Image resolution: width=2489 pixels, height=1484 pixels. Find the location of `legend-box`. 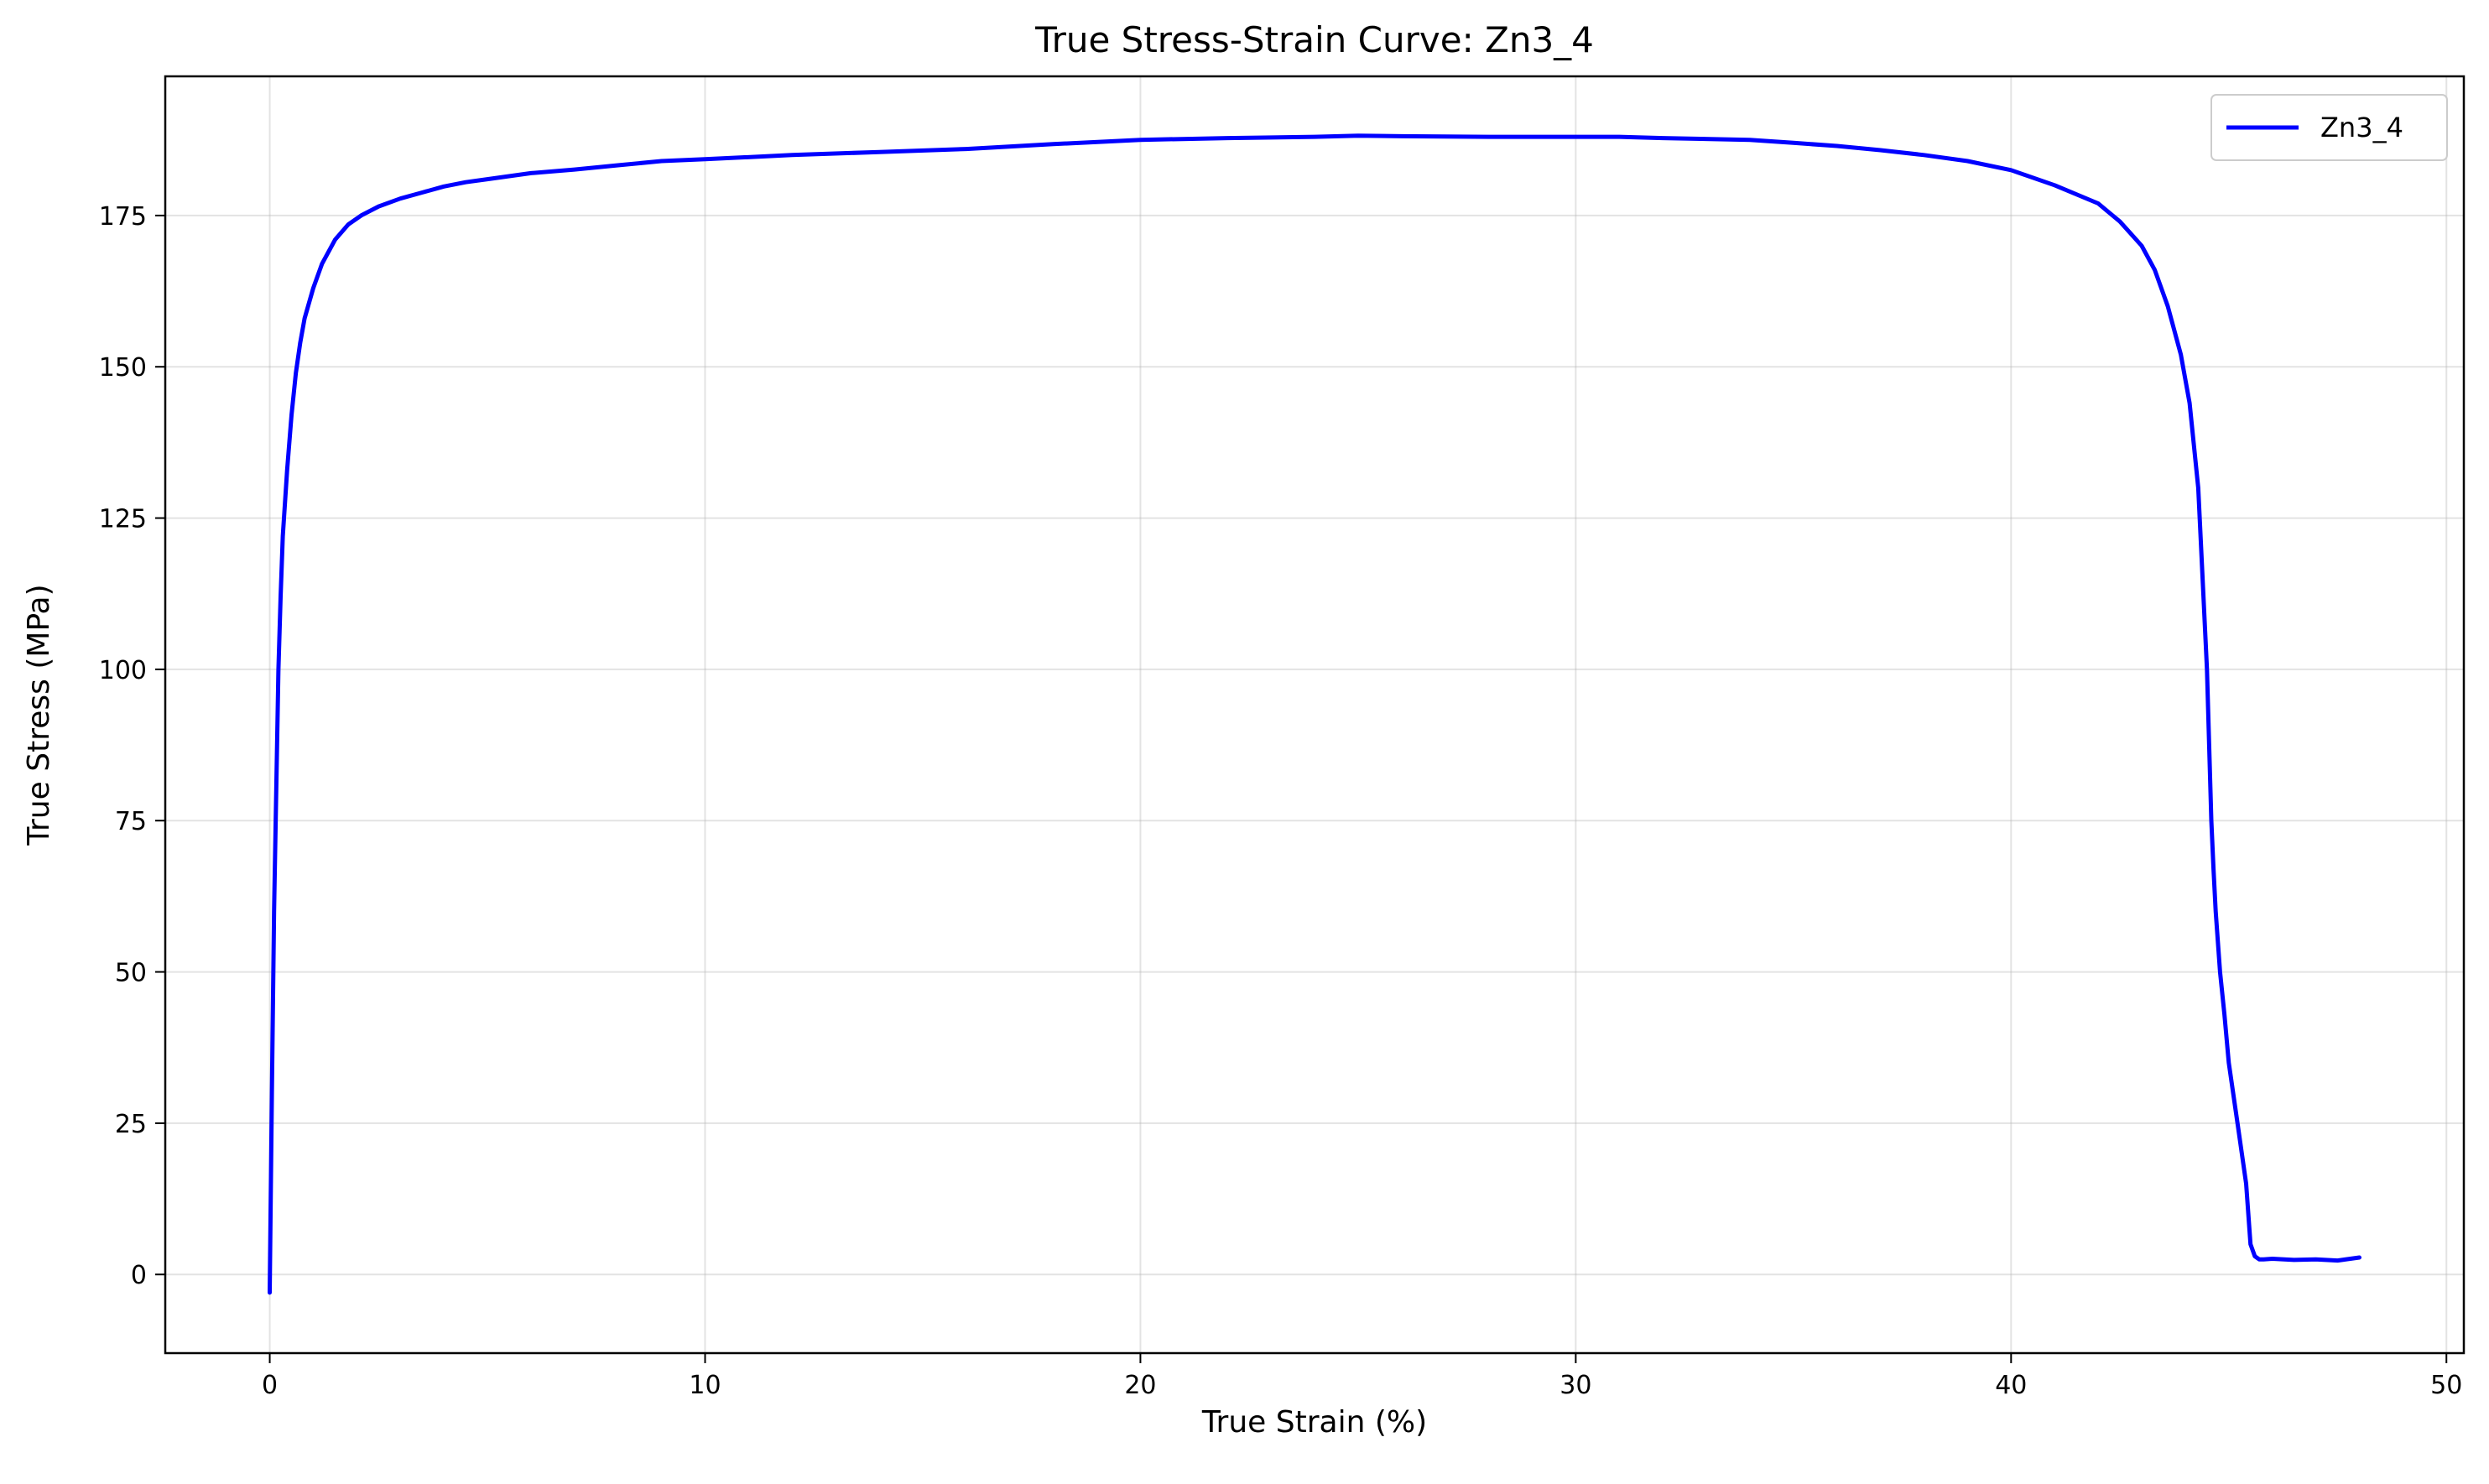

legend-box is located at coordinates (2329, 127).